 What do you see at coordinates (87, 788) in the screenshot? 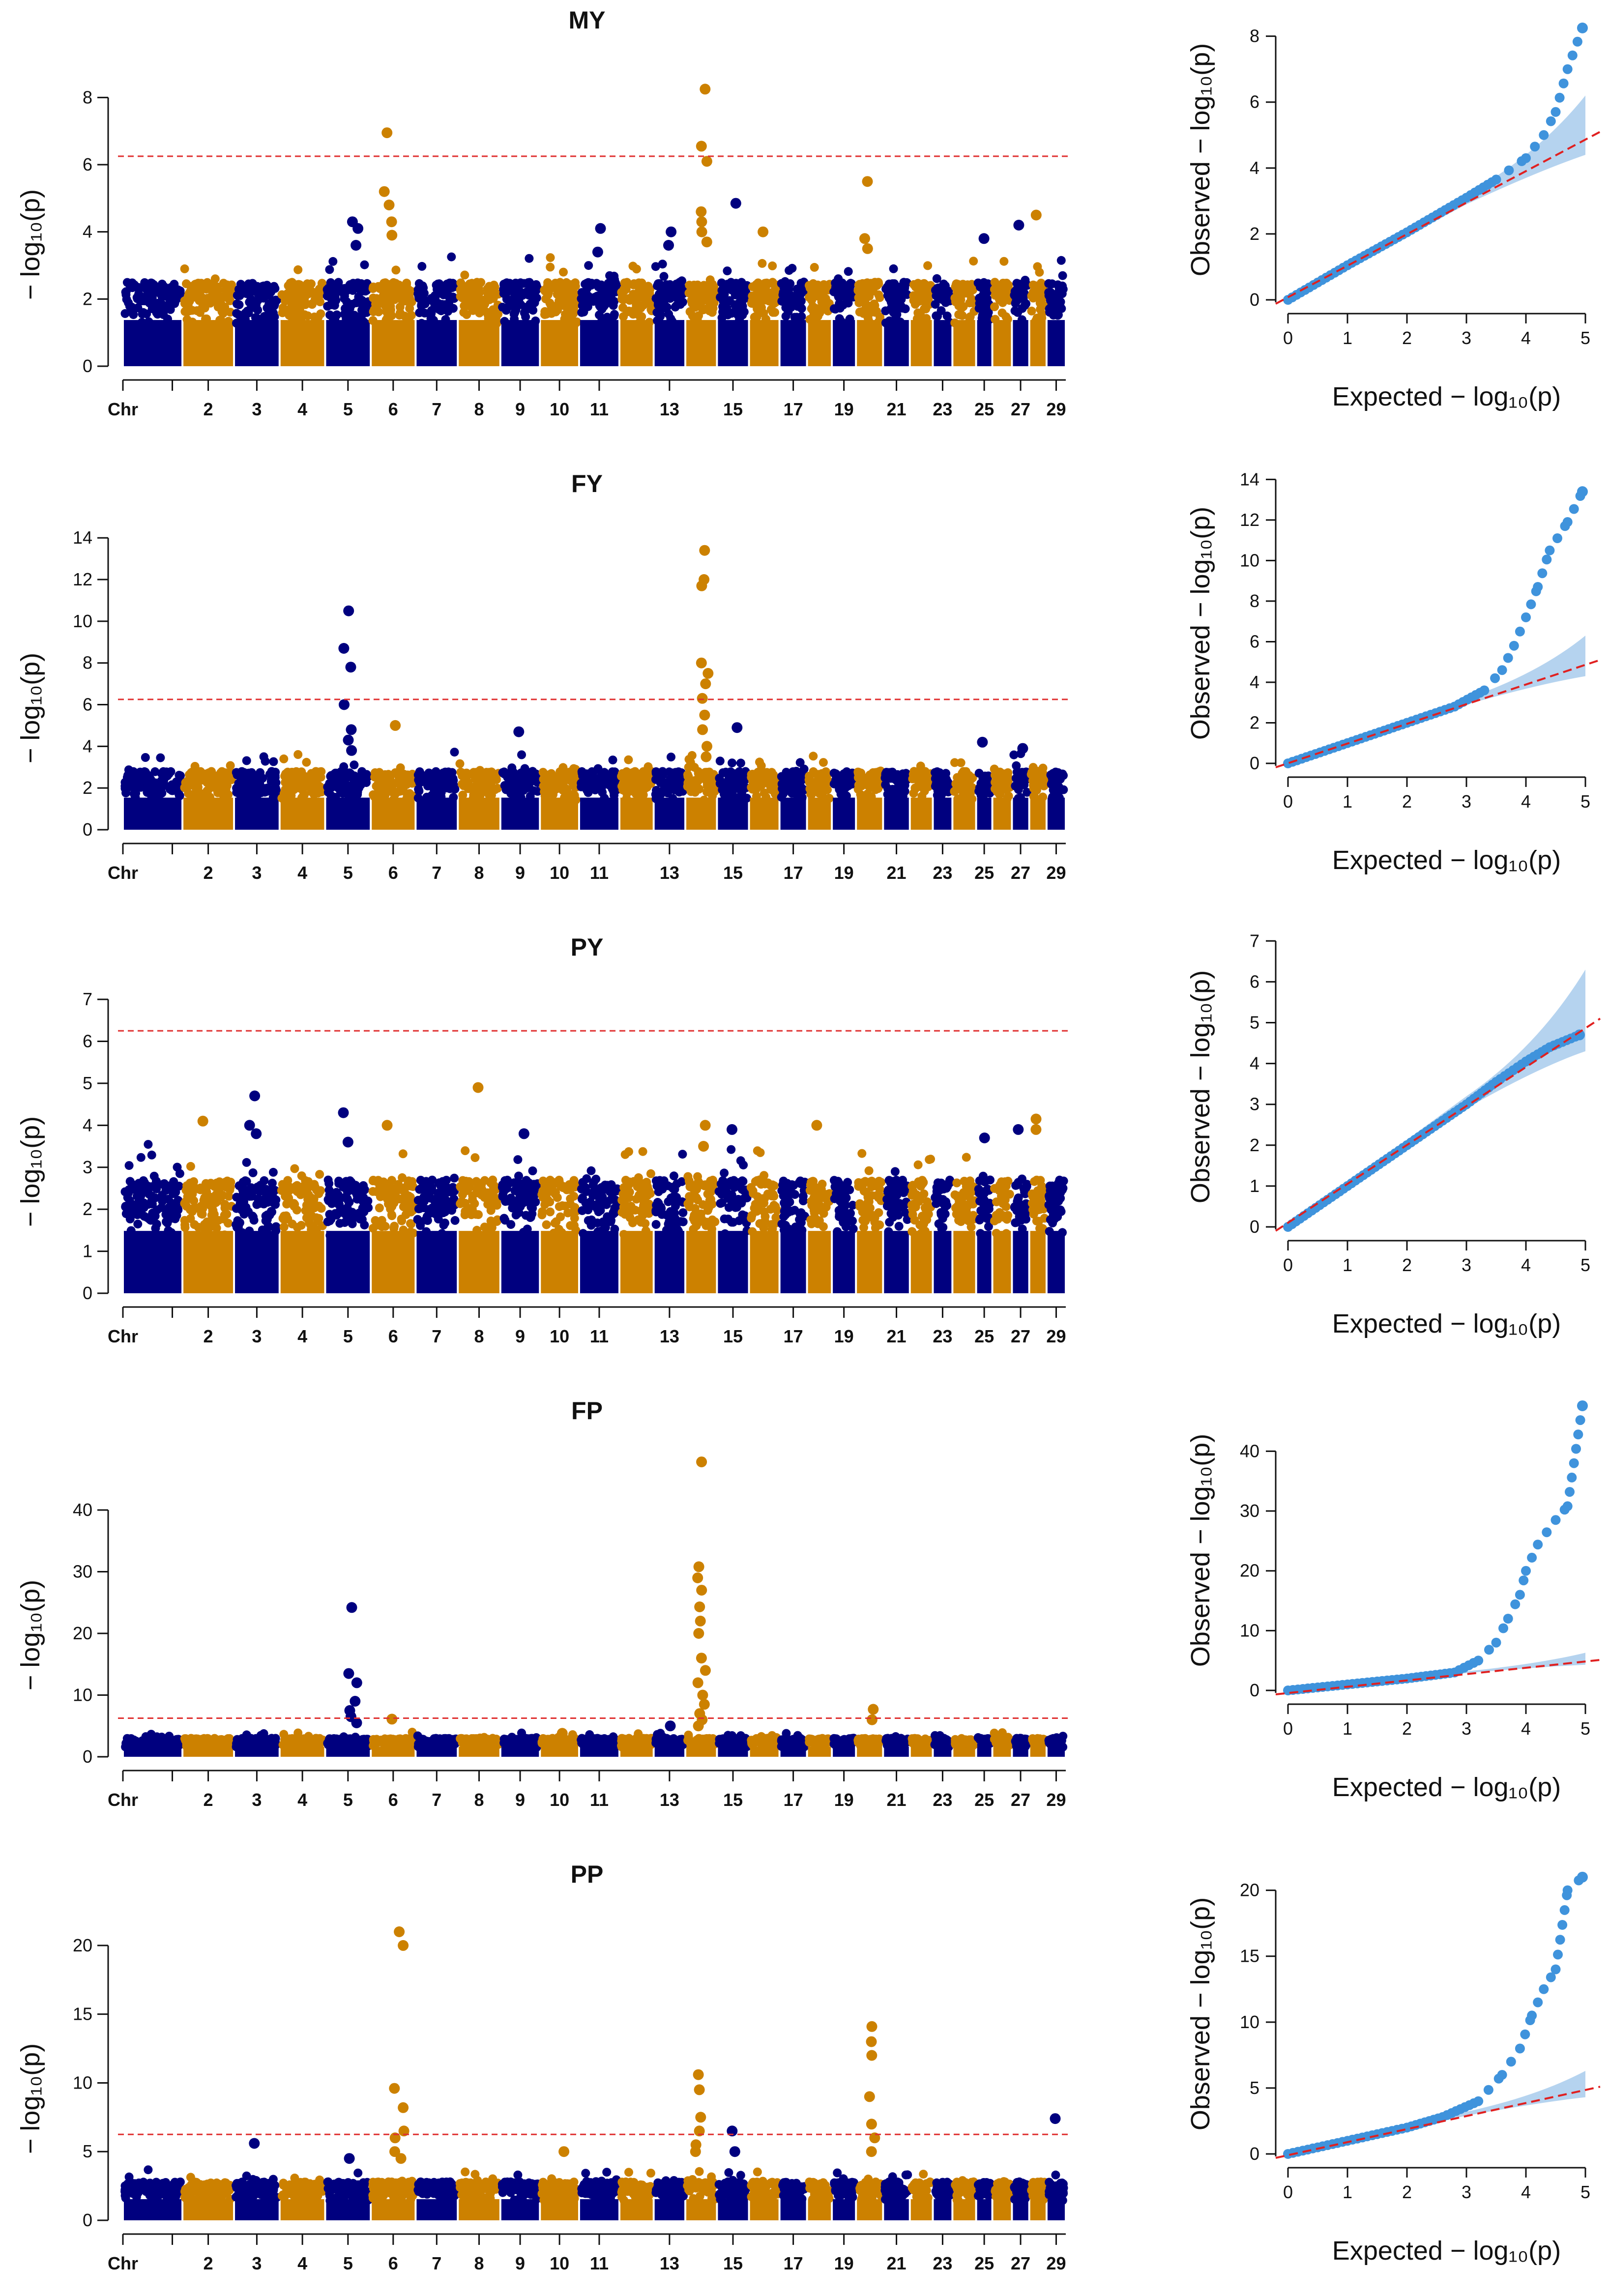
I see `y-tick-label: 2` at bounding box center [87, 788].